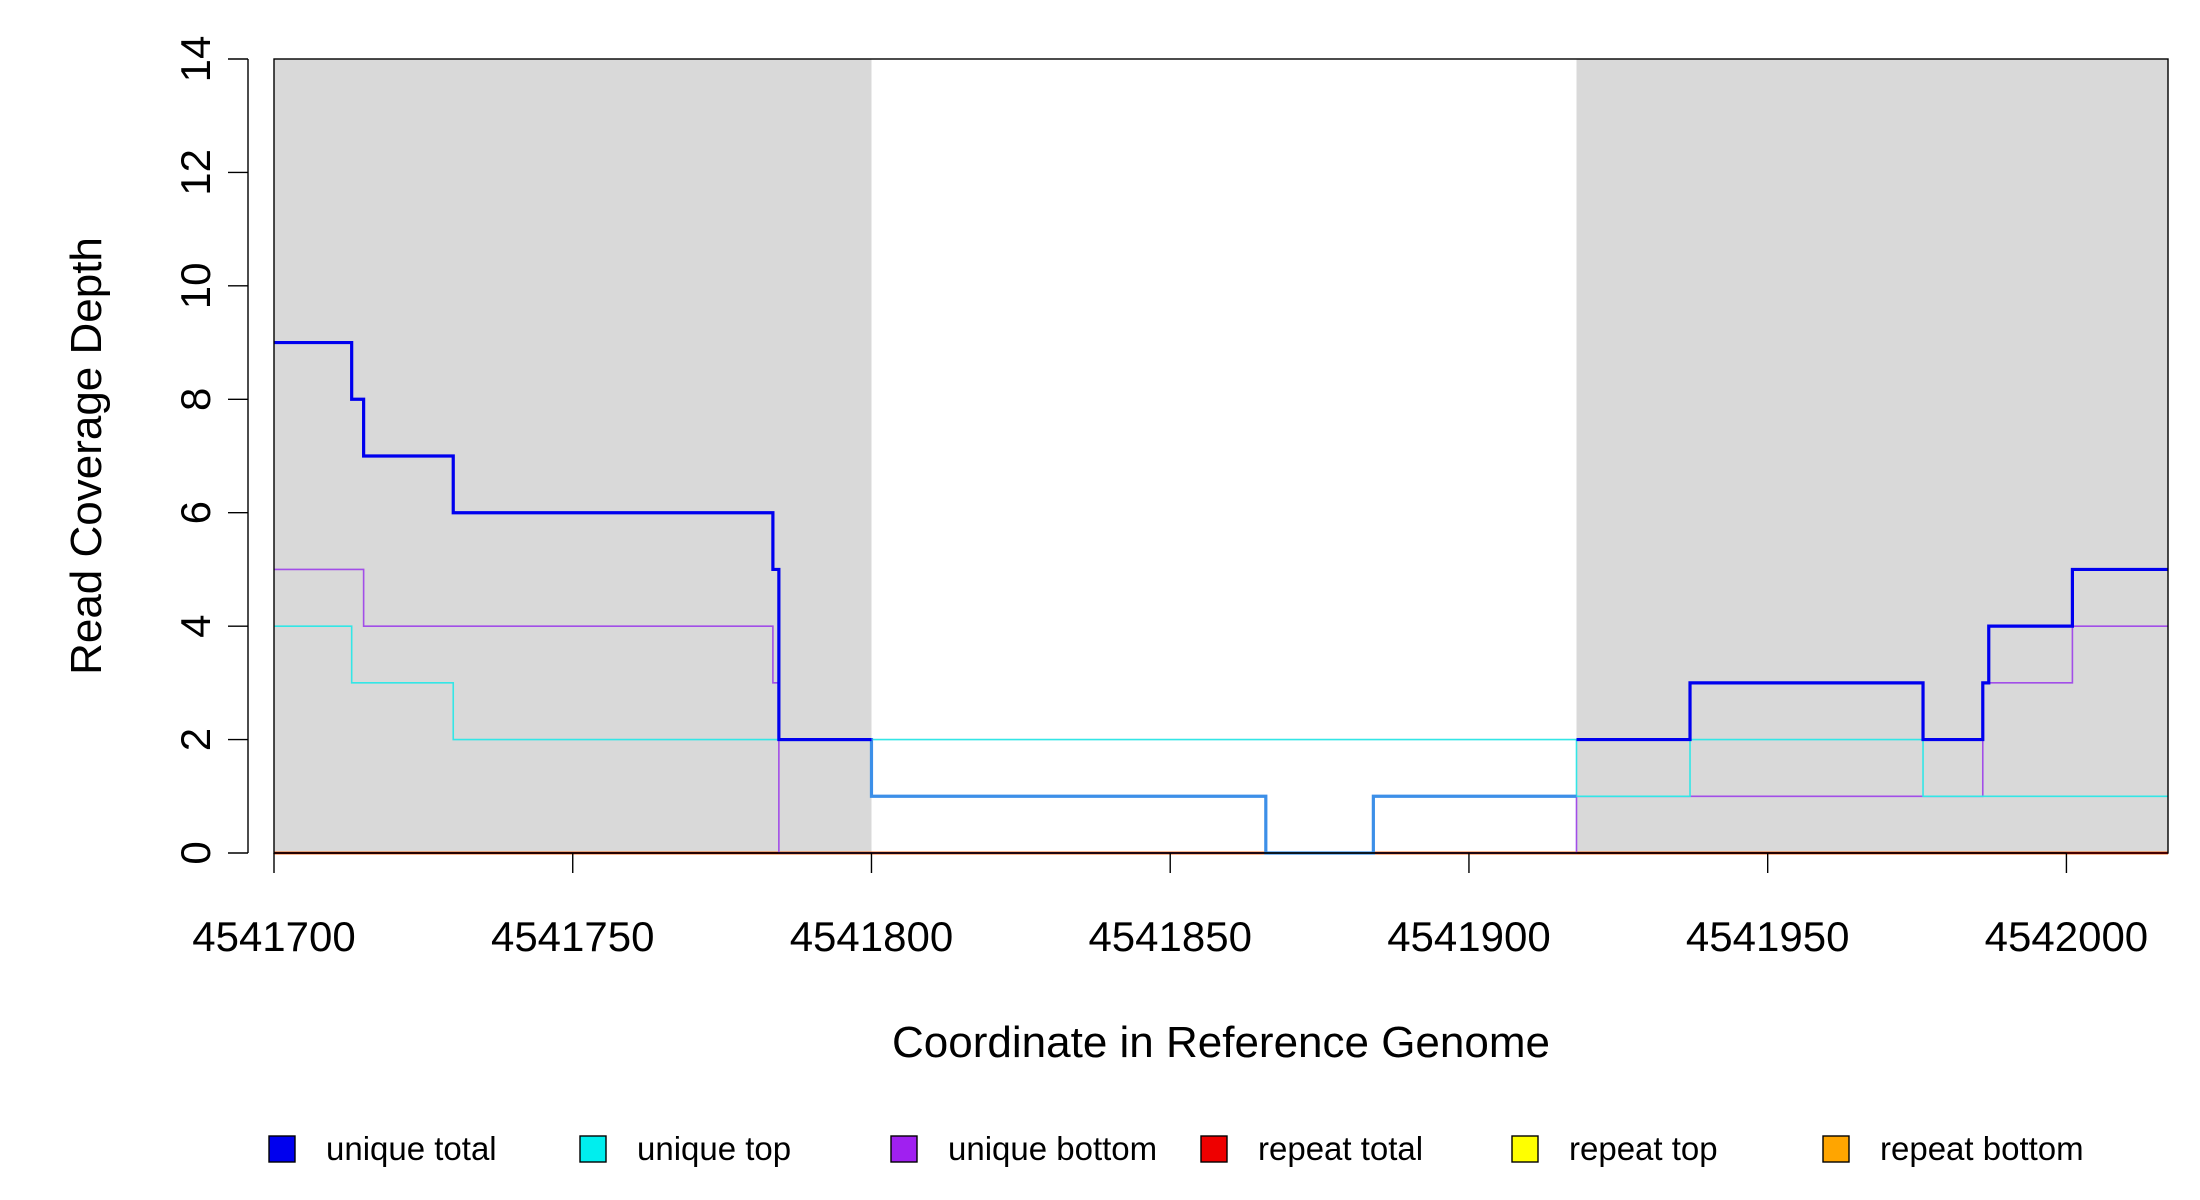 This screenshot has width=2200, height=1200. What do you see at coordinates (714, 1148) in the screenshot?
I see `legend-label: unique top` at bounding box center [714, 1148].